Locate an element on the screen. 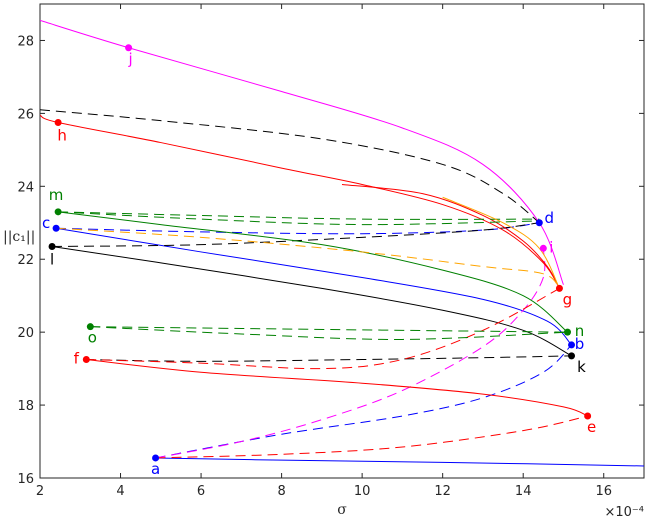  point-i-label: i is located at coordinates (551, 247).